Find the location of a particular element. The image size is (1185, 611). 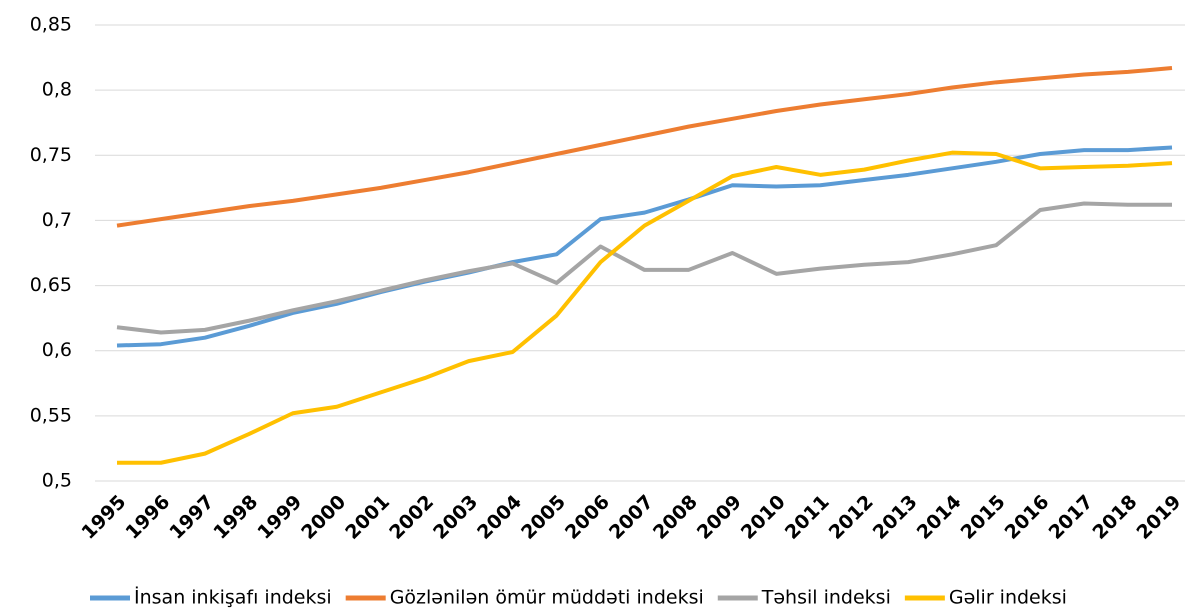

x-tick-label: 2013 is located at coordinates (895, 517).